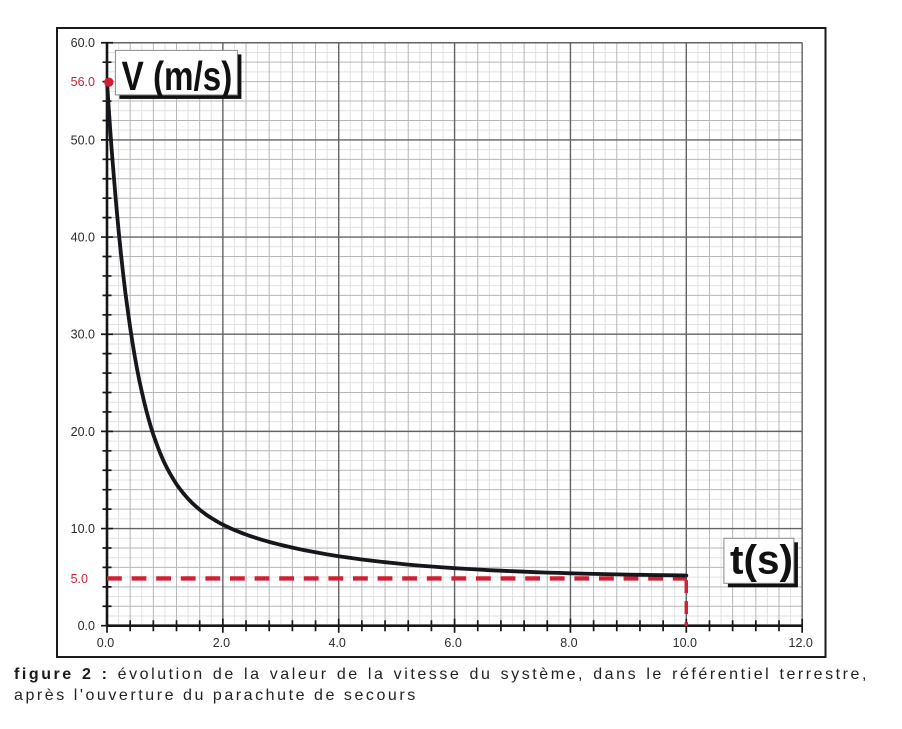 This screenshot has width=902, height=729. What do you see at coordinates (761, 559) in the screenshot?
I see `svg-text: t(s)` at bounding box center [761, 559].